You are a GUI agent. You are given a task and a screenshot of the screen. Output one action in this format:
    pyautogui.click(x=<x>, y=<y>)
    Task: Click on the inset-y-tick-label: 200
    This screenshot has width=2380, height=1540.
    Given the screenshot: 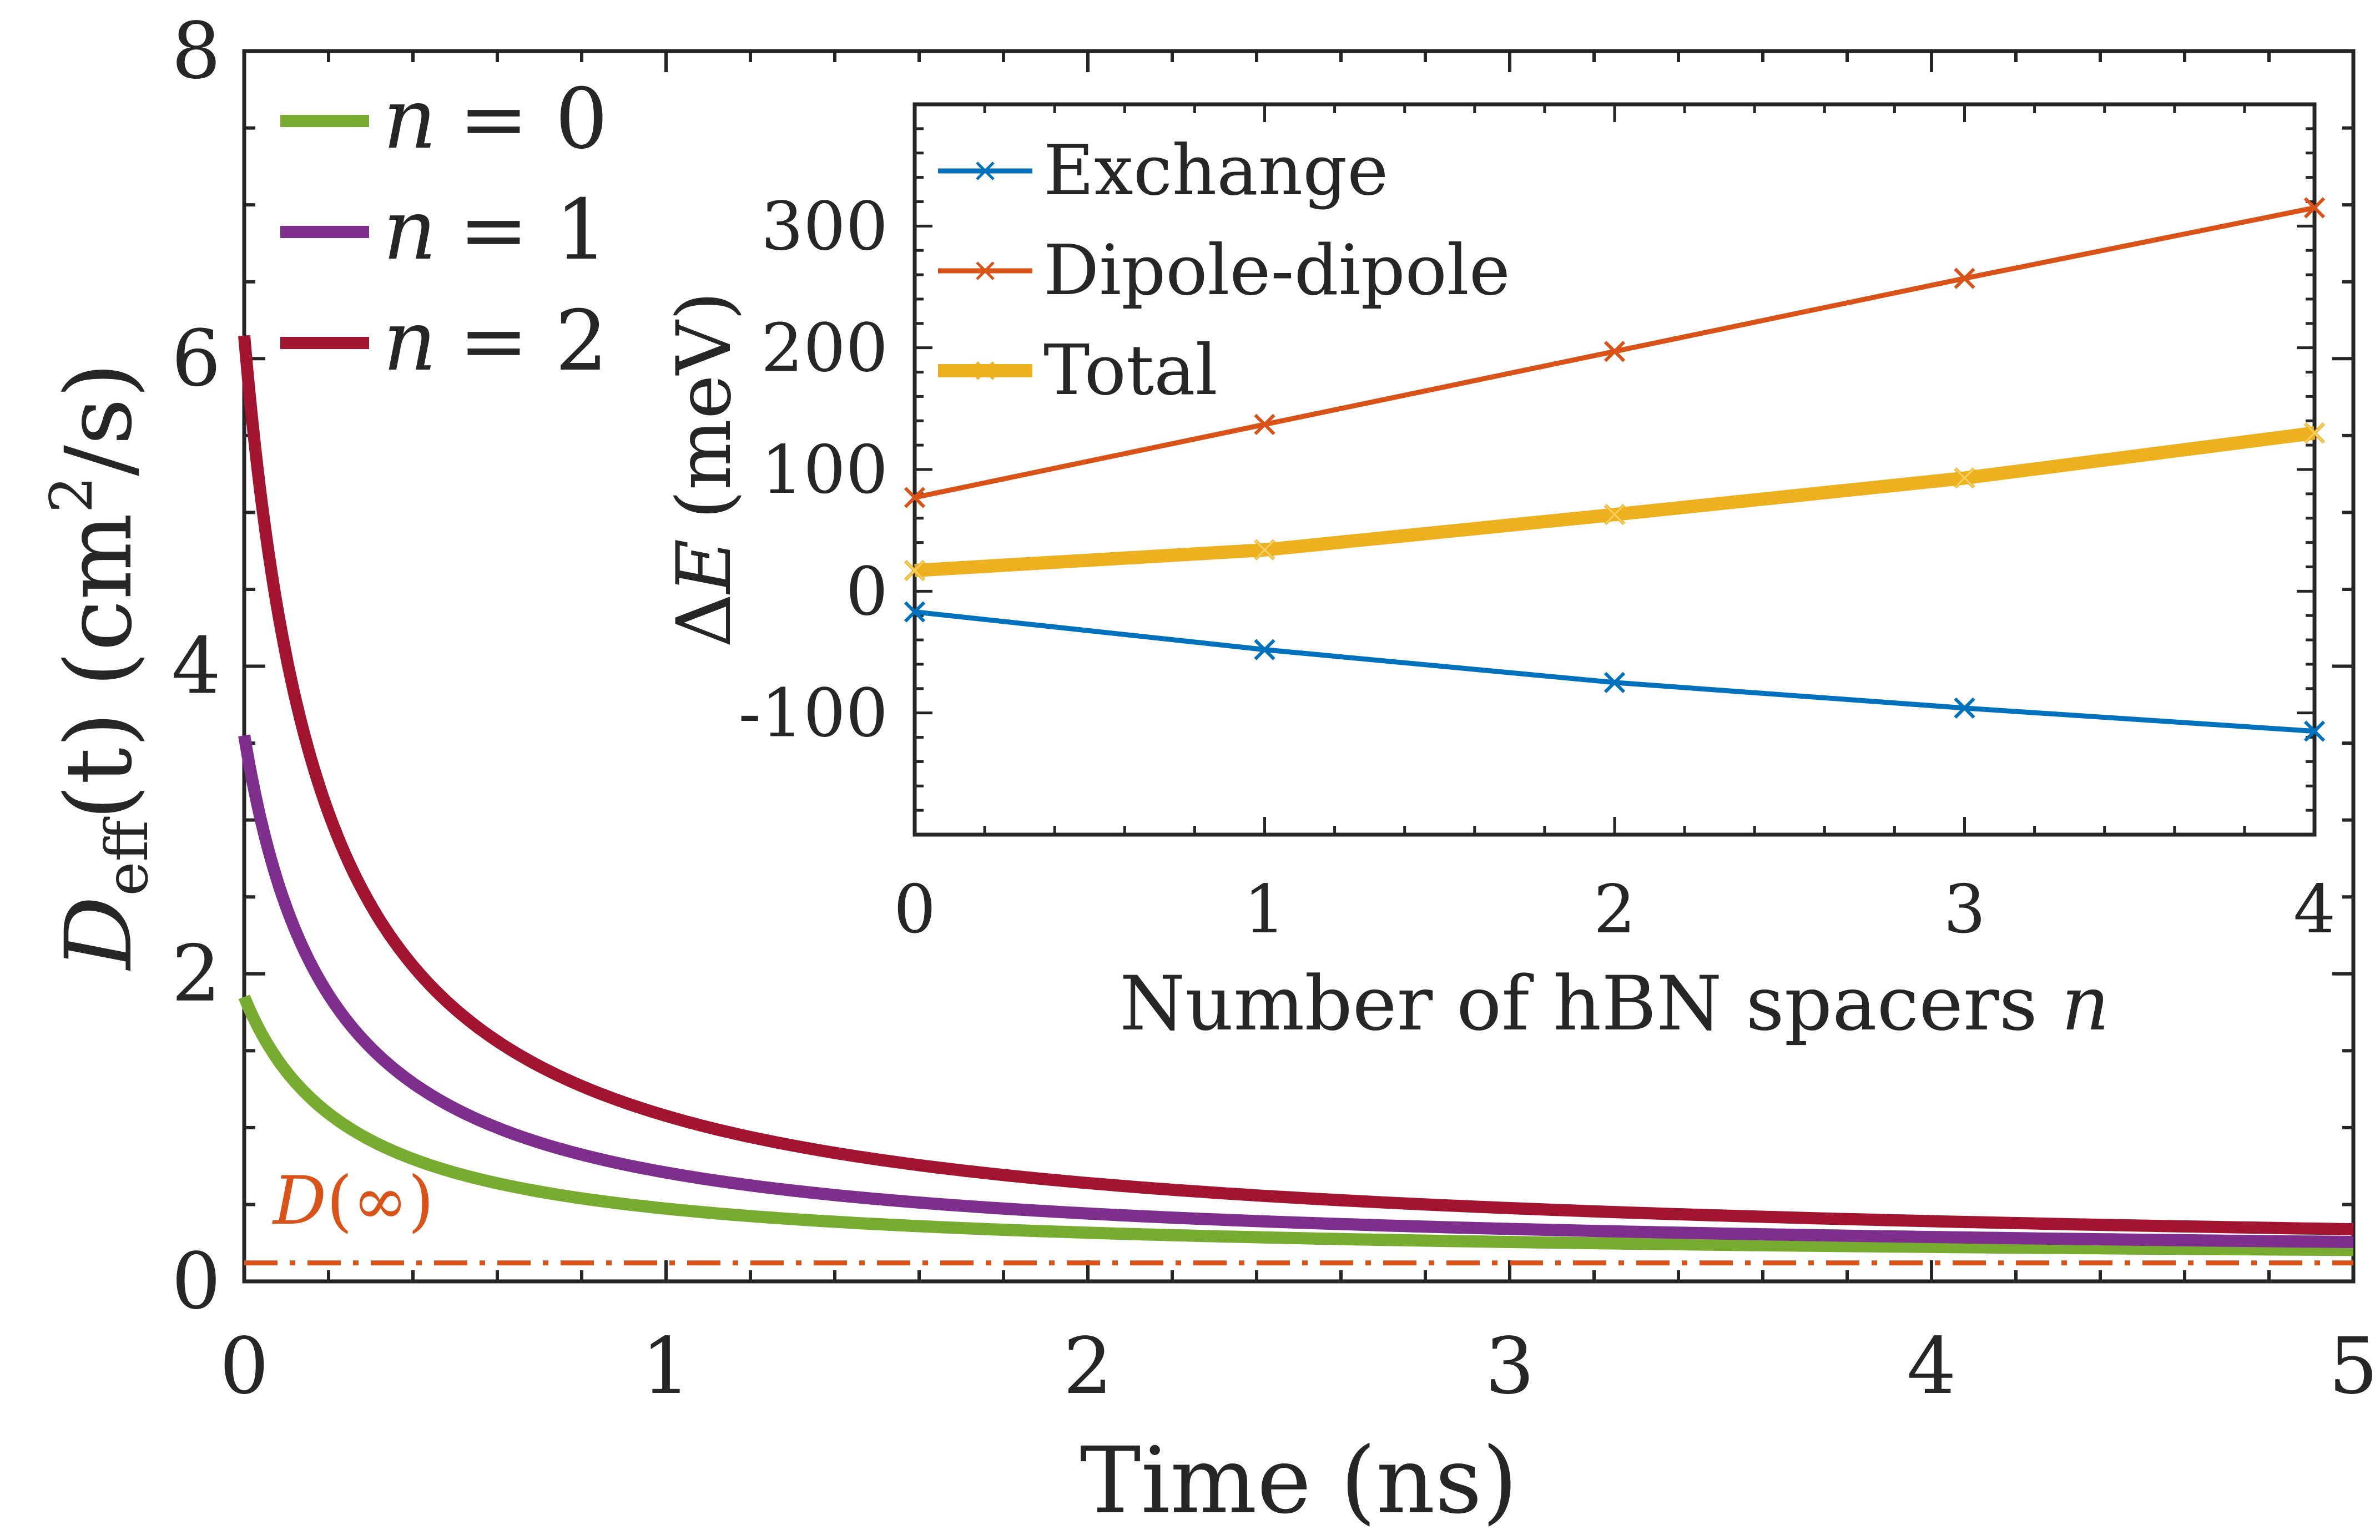 What is the action you would take?
    pyautogui.click(x=824, y=348)
    